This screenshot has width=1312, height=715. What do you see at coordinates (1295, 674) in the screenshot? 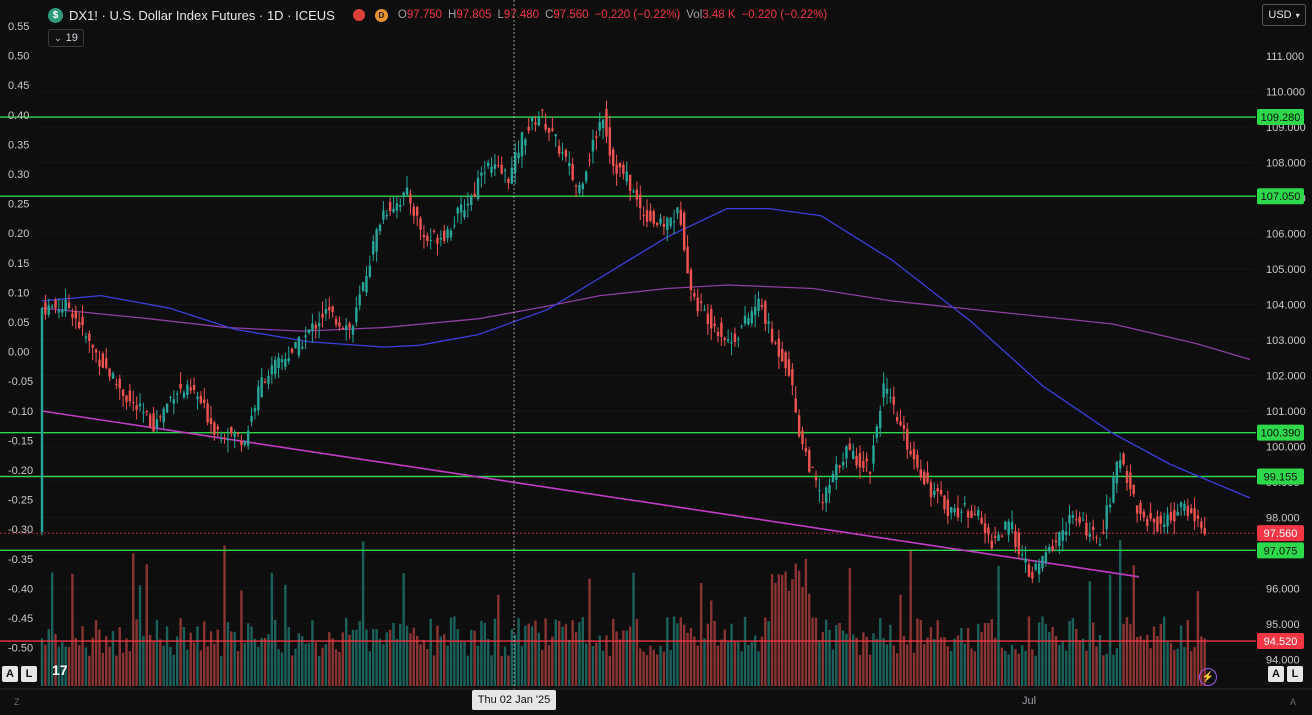
I see `right-log-scale-button: L` at bounding box center [1295, 674].